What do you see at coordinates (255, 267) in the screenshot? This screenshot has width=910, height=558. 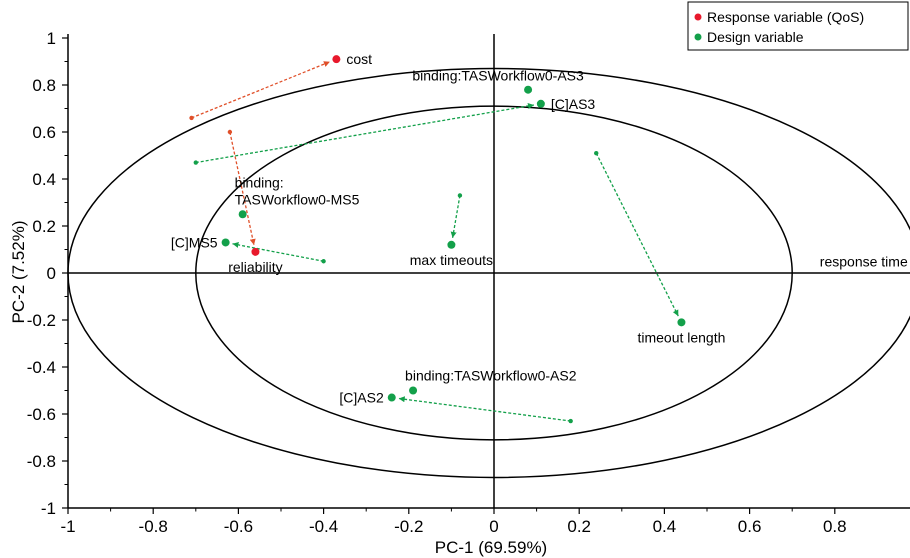 I see `label-reliability: reliability` at bounding box center [255, 267].